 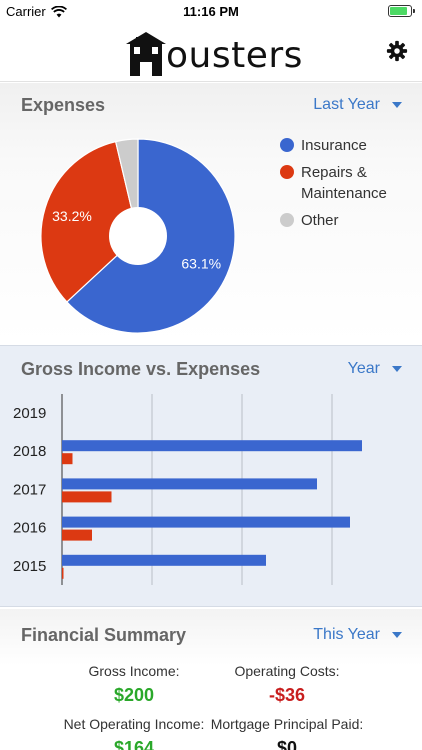 What do you see at coordinates (29, 413) in the screenshot?
I see `y-tick-label: 2019` at bounding box center [29, 413].